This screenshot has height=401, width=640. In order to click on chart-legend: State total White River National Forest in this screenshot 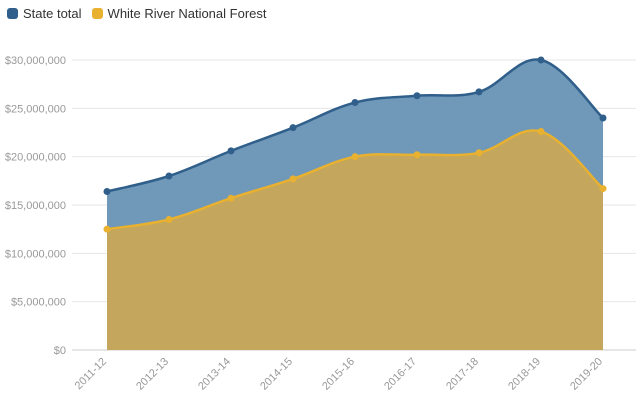, I will do `click(142, 13)`.